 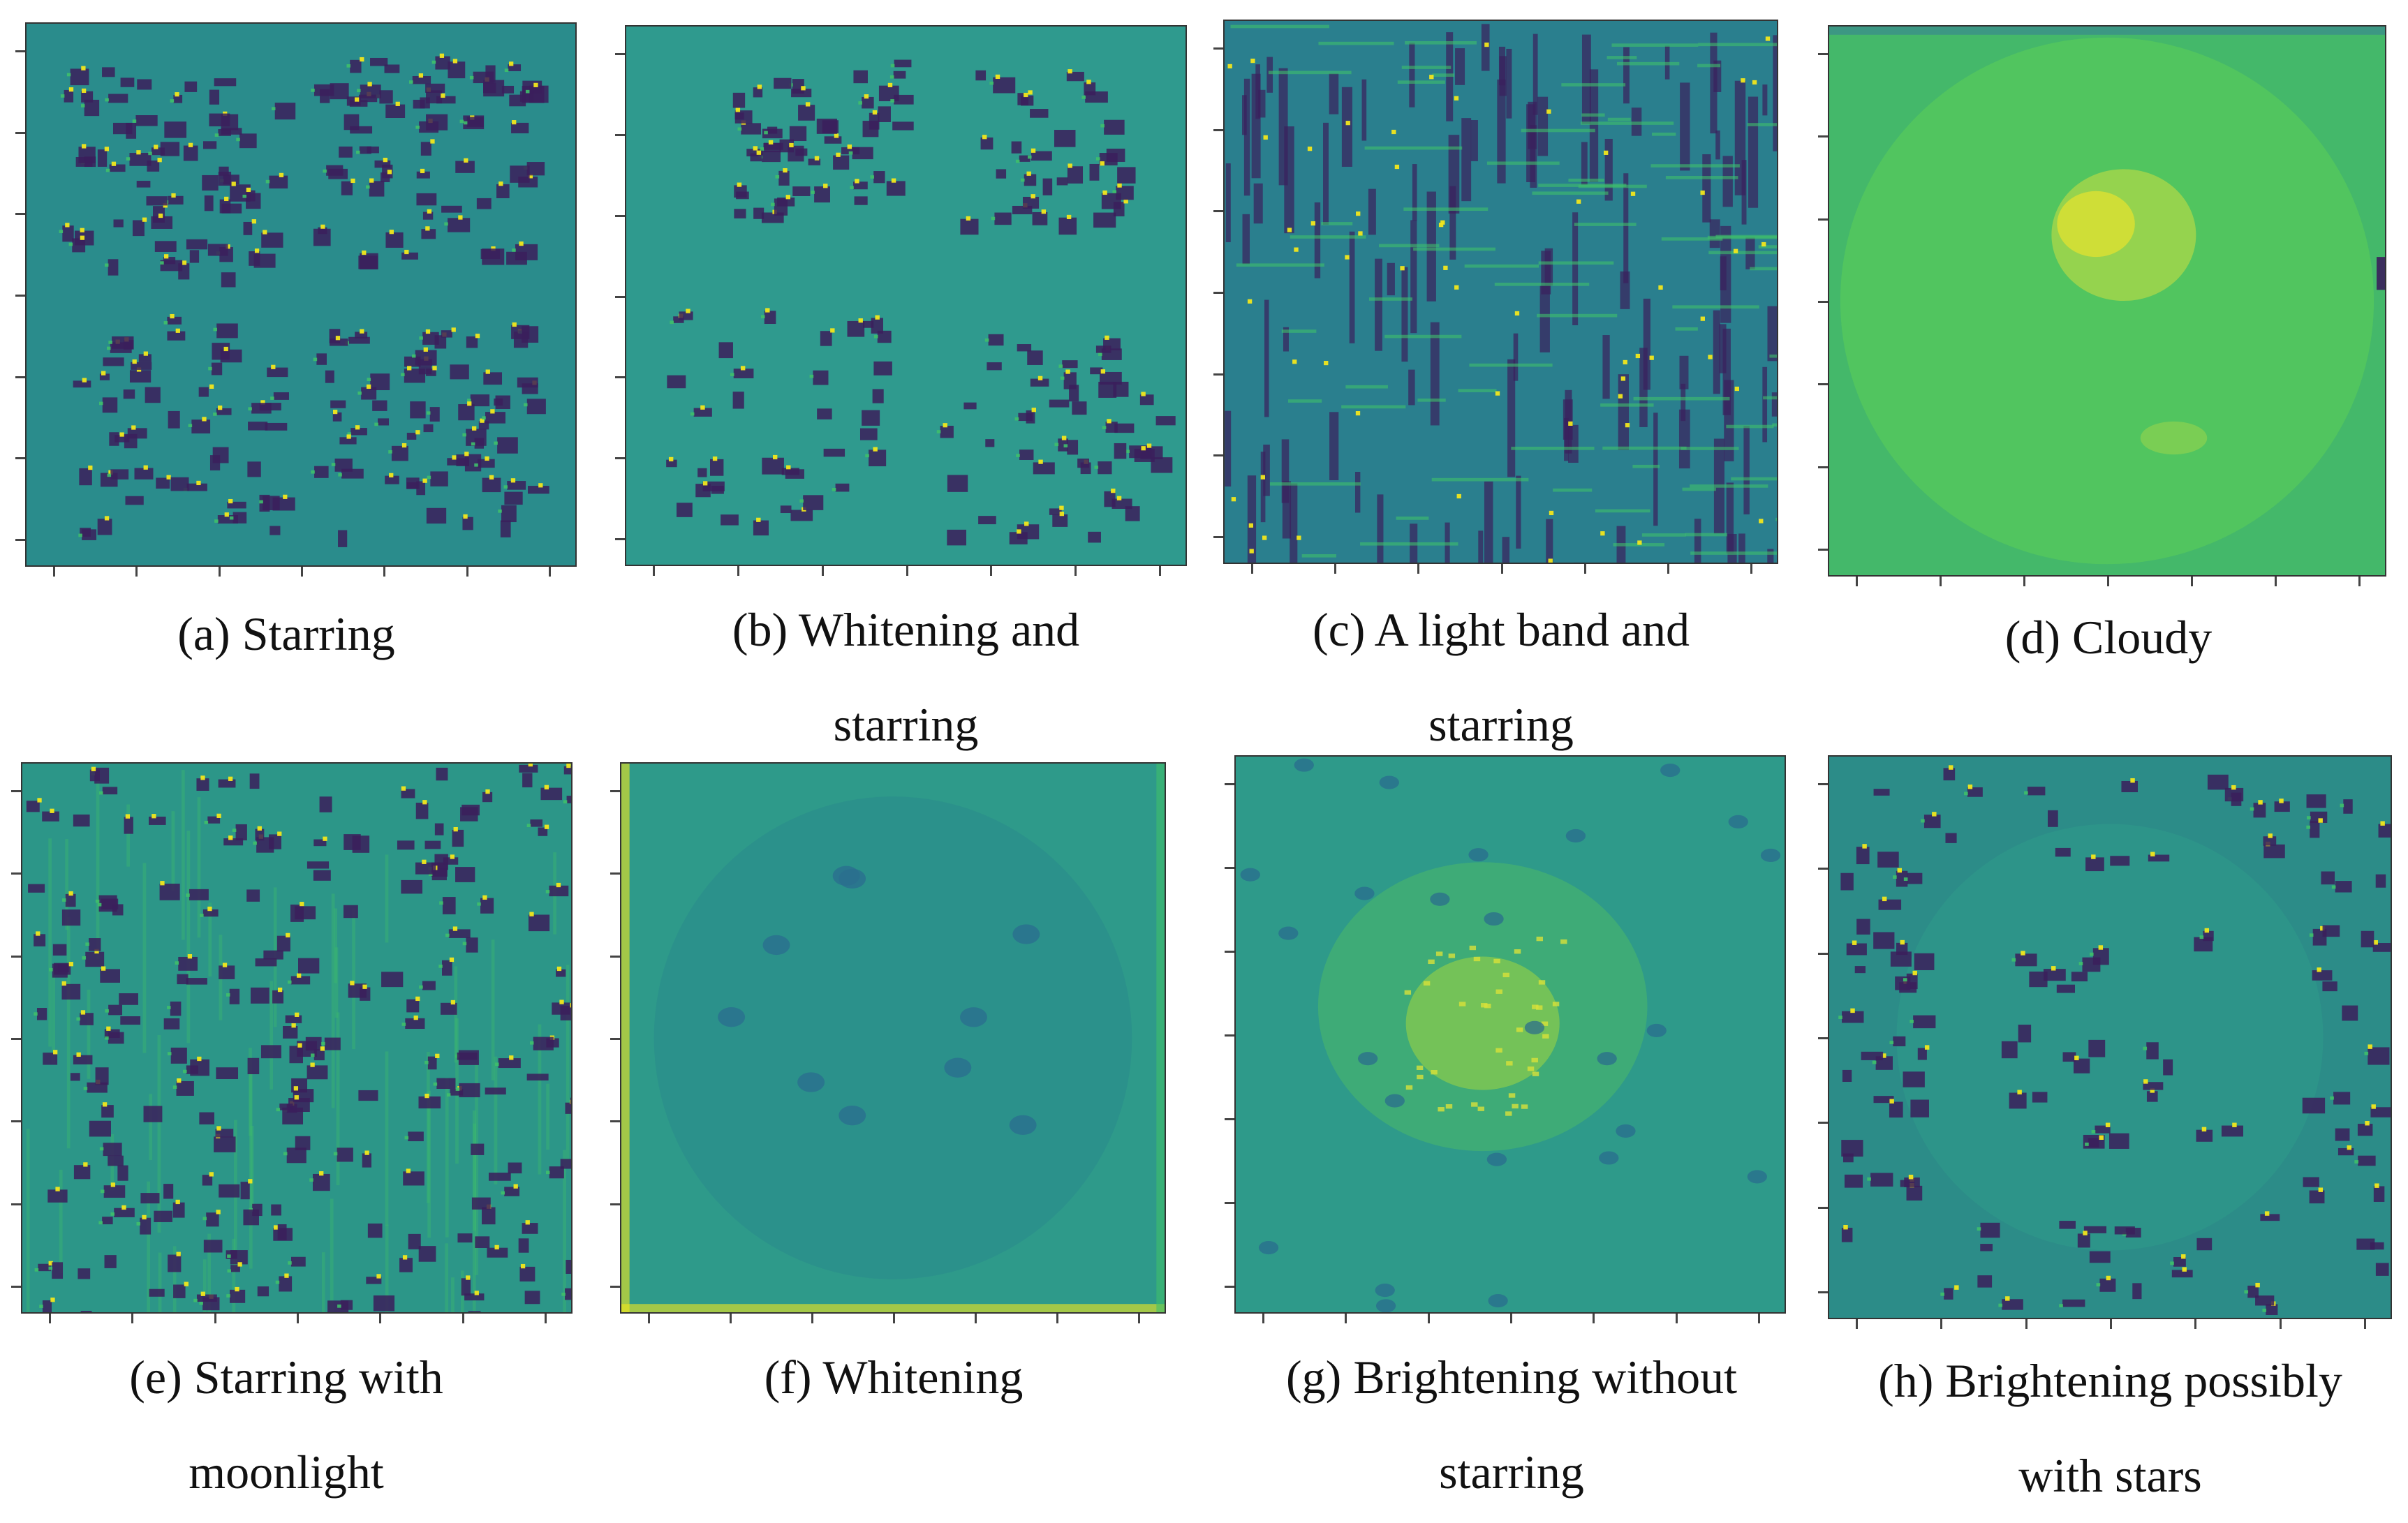 I want to click on caption-f: (f) Whitening, so click(x=894, y=1377).